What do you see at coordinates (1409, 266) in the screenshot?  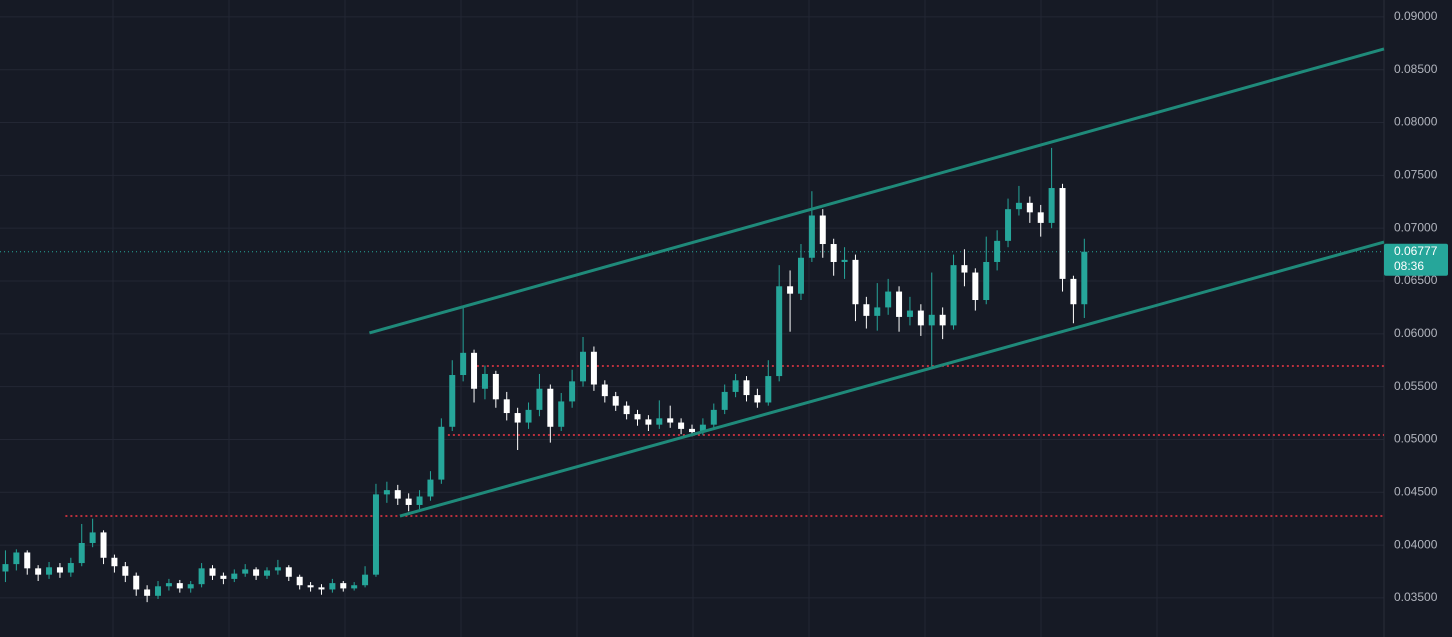 I see `countdown-label: 08:36` at bounding box center [1409, 266].